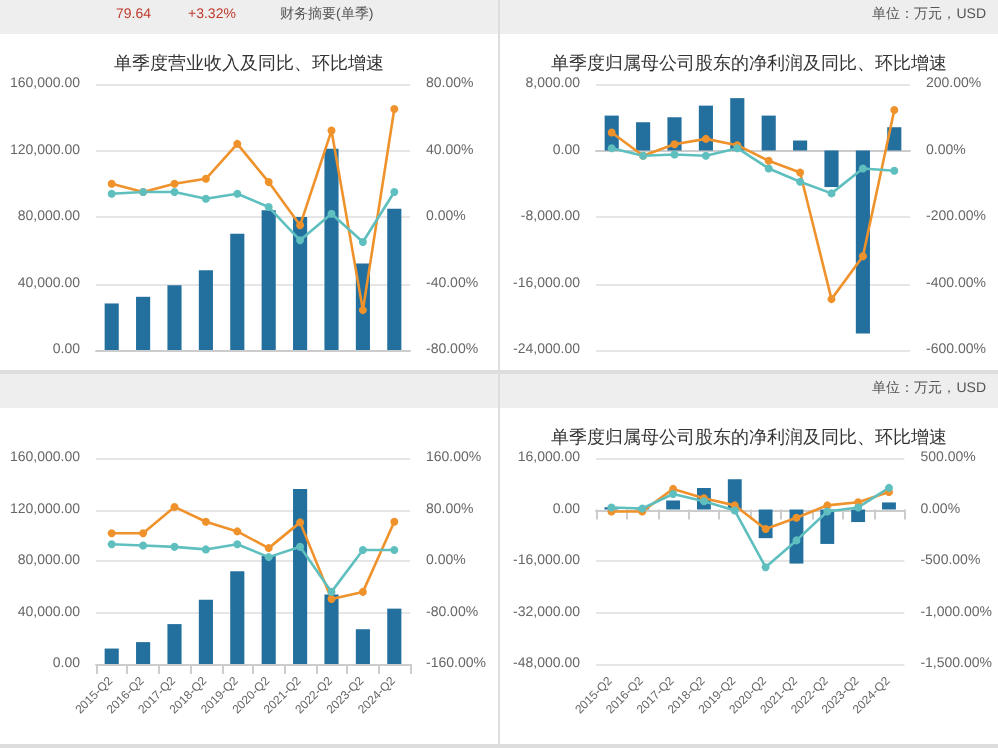 The image size is (998, 748). Describe the element at coordinates (249, 63) in the screenshot. I see `chart-title: 单季度营业收入及同比、环比增速` at that location.